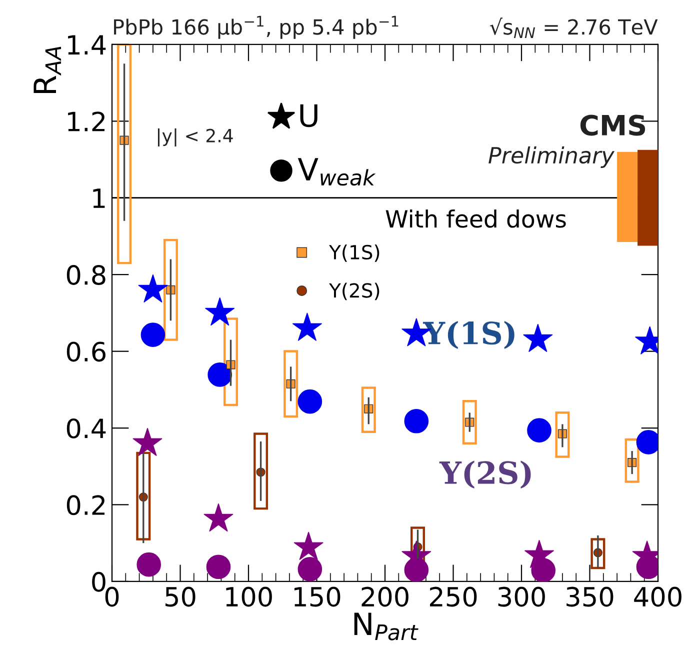 The image size is (700, 663). What do you see at coordinates (87, 44) in the screenshot?
I see `y-tick-label: 1.4` at bounding box center [87, 44].